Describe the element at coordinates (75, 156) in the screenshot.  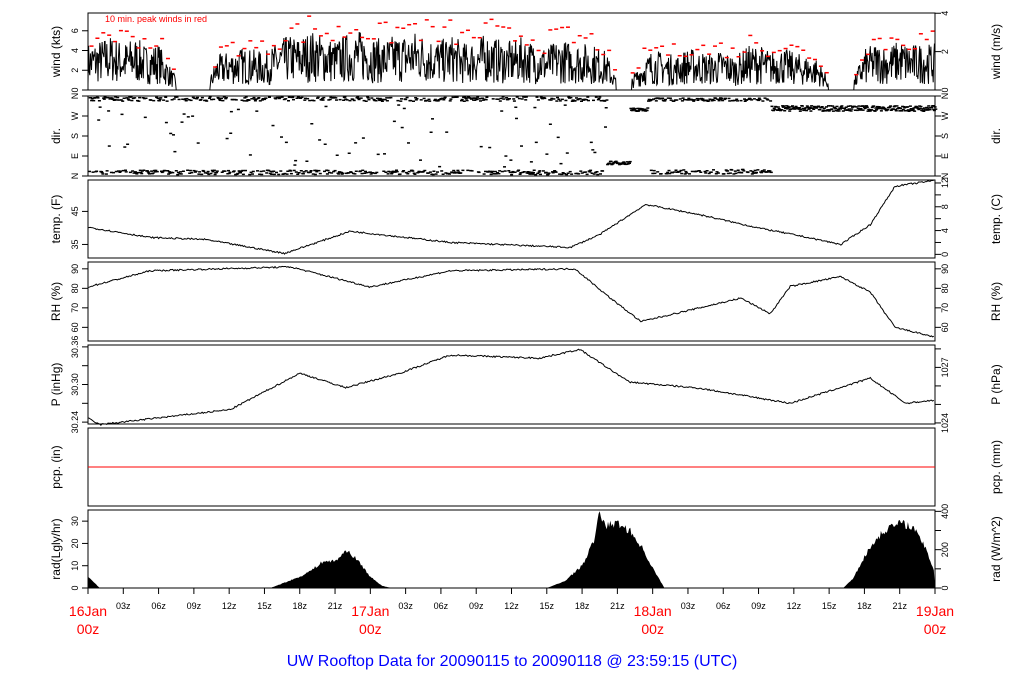
I see `tick-label: E` at that location.